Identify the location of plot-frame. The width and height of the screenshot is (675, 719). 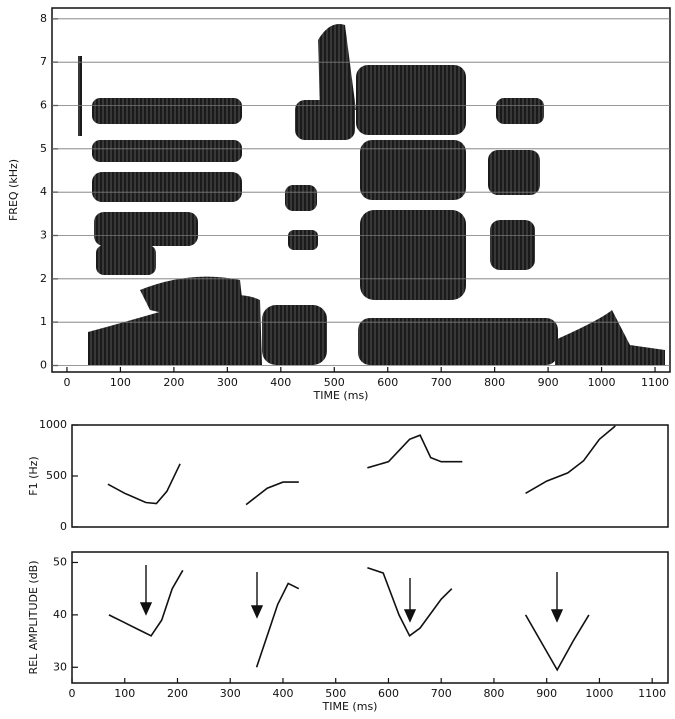
(370, 476).